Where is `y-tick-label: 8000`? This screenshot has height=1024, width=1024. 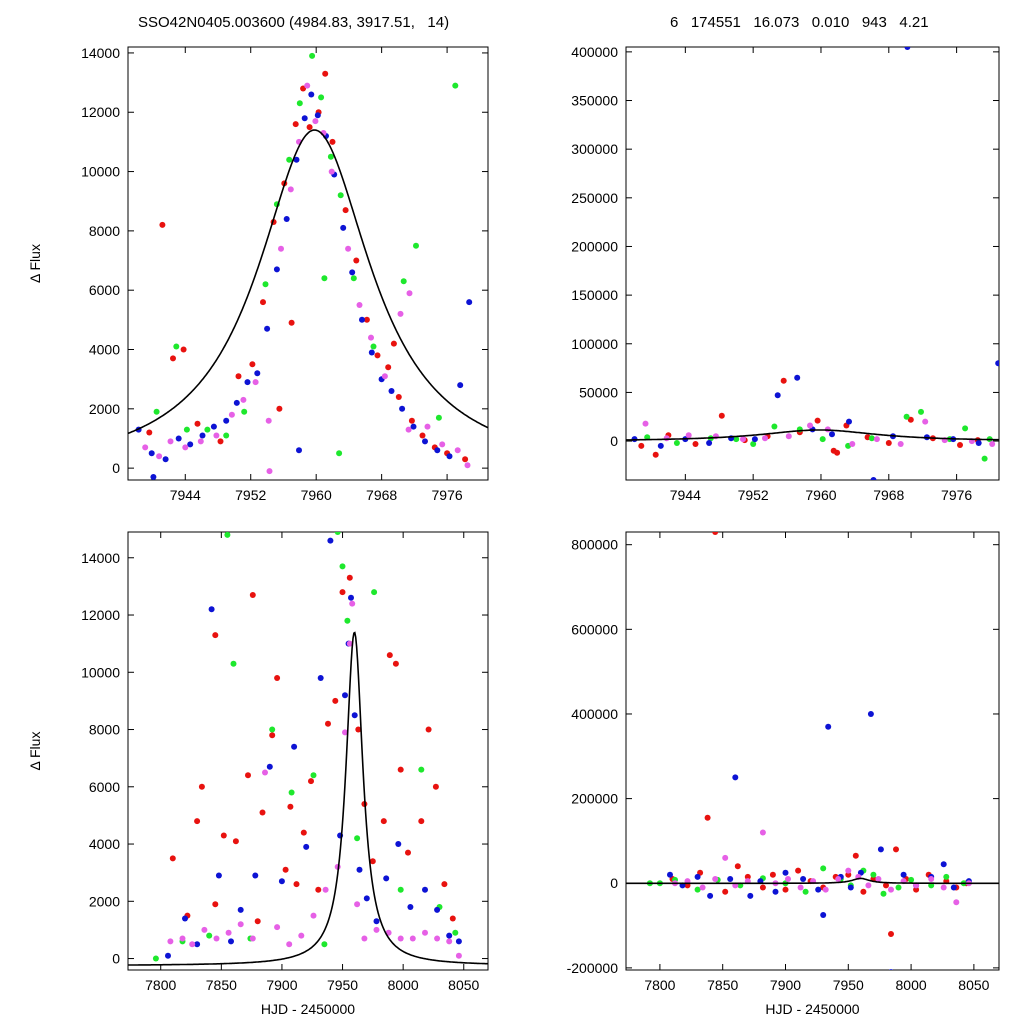 y-tick-label: 8000 is located at coordinates (104, 231).